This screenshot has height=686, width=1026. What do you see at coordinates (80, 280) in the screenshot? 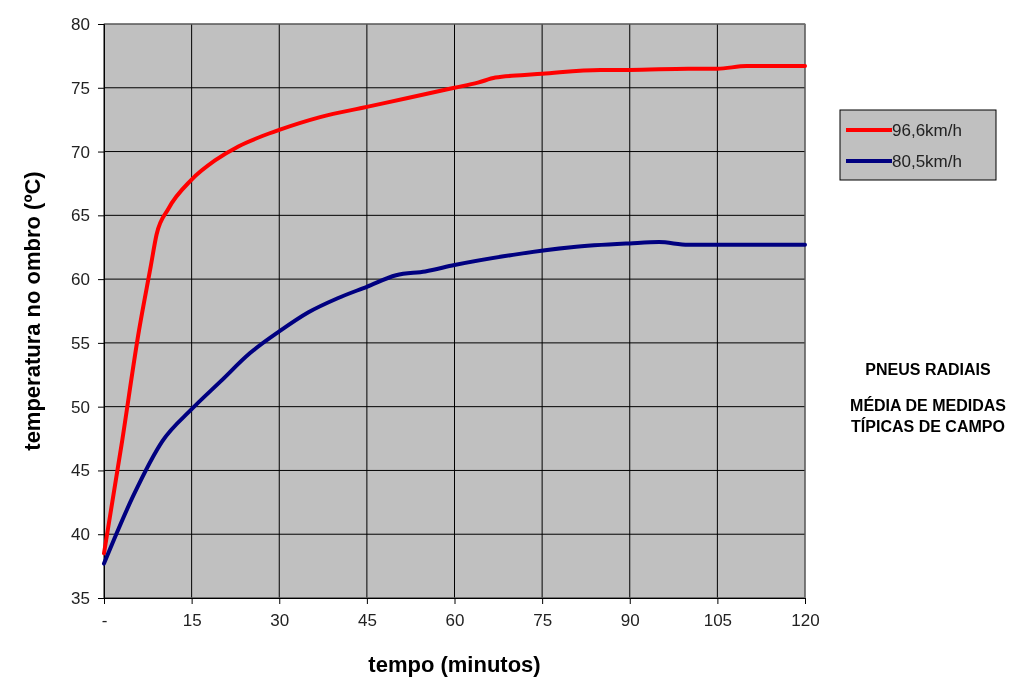
I see `y-tick-label: 60` at bounding box center [80, 280].